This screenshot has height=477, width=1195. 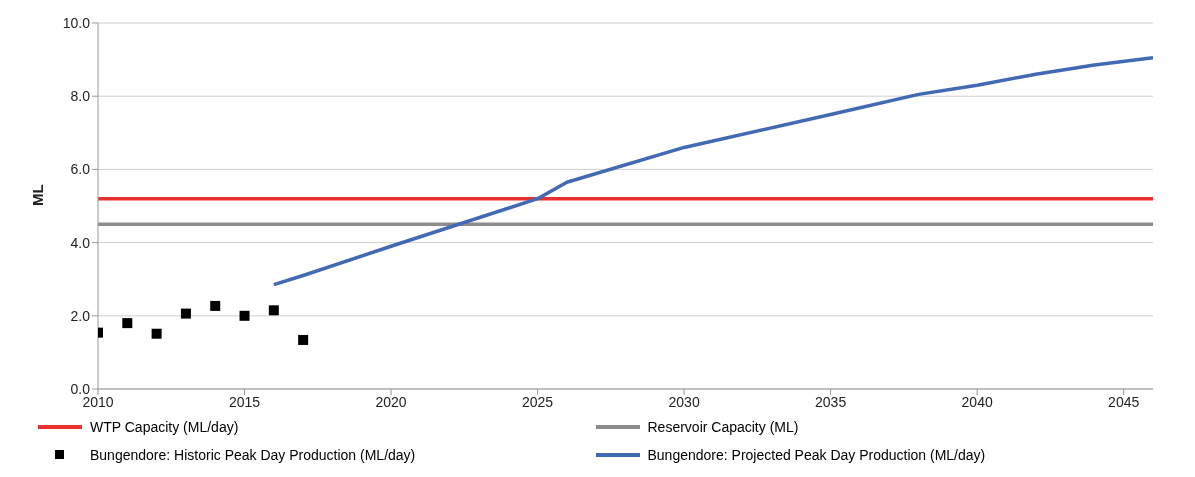 What do you see at coordinates (977, 401) in the screenshot?
I see `x-tick-label: 2040` at bounding box center [977, 401].